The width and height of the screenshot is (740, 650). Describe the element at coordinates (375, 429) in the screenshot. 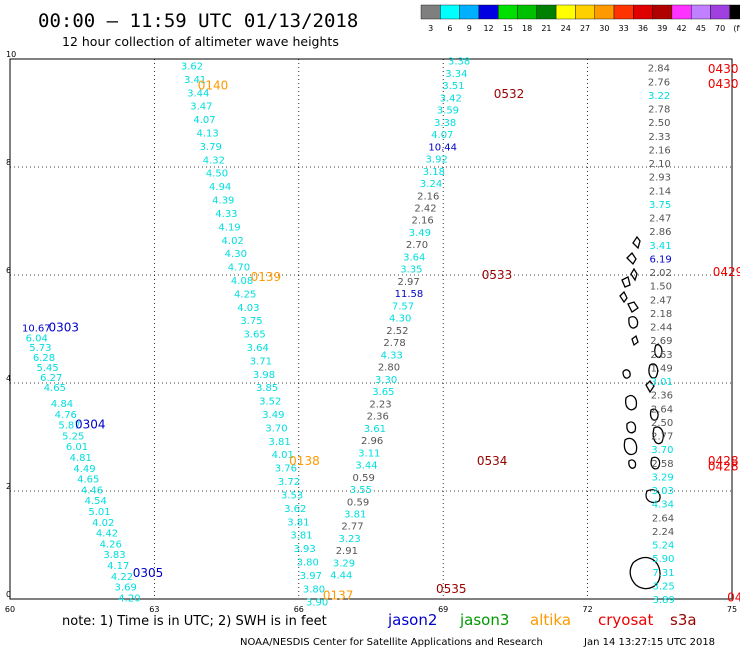

I see `wave-height-label: 3.61` at that location.